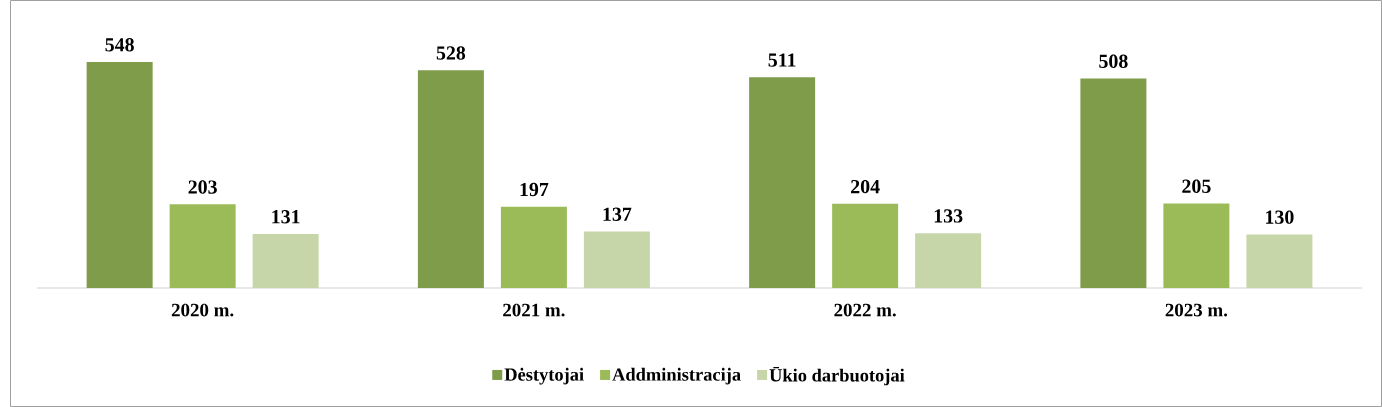  Describe the element at coordinates (865, 310) in the screenshot. I see `x-tick-label: 2022 m.` at that location.